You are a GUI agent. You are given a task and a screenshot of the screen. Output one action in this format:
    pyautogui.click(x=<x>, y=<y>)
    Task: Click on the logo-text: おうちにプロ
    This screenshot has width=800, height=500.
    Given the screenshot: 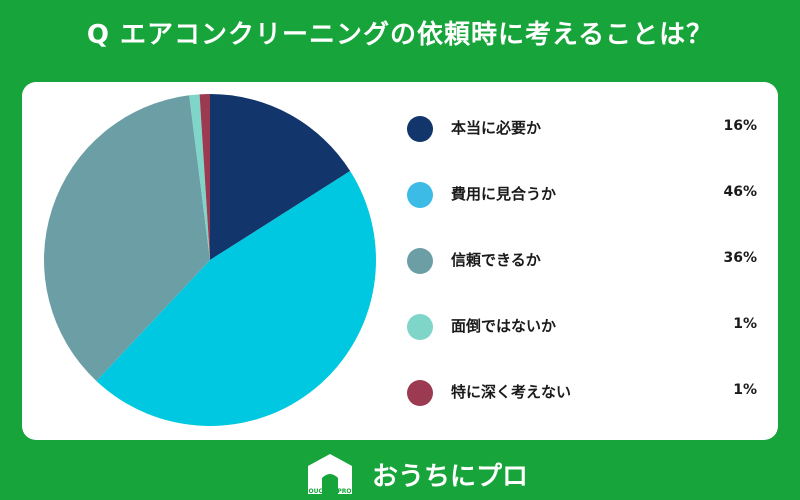 What is the action you would take?
    pyautogui.click(x=450, y=477)
    